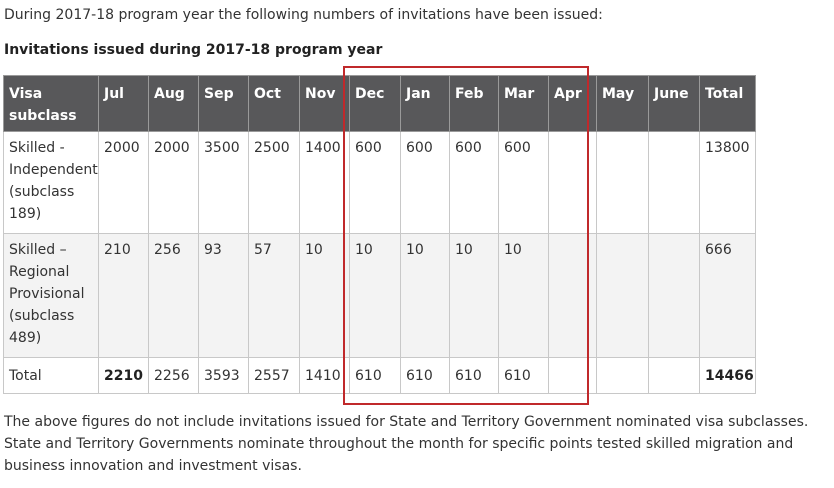  I want to click on row-total-cell: 13800, so click(727, 182).